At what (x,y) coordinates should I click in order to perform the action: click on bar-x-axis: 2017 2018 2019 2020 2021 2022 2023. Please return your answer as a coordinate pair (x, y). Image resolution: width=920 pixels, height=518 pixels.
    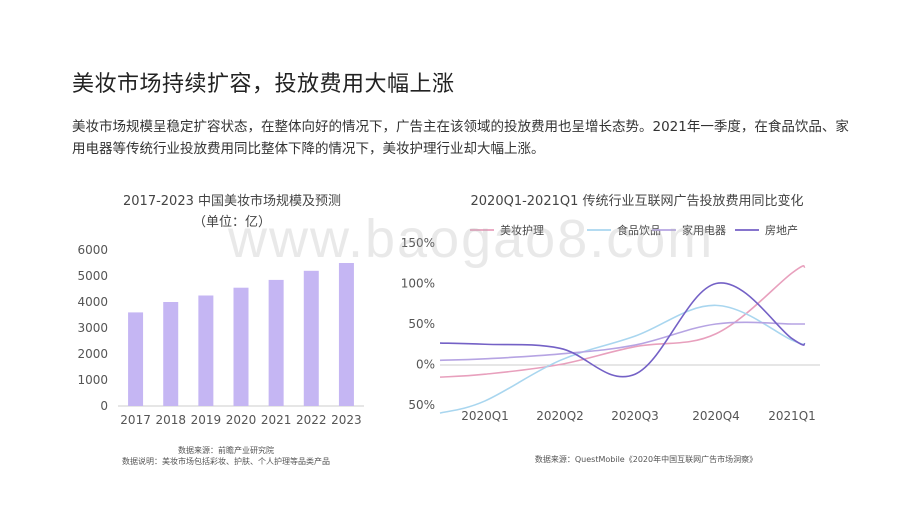
    Looking at the image, I should click on (240, 420).